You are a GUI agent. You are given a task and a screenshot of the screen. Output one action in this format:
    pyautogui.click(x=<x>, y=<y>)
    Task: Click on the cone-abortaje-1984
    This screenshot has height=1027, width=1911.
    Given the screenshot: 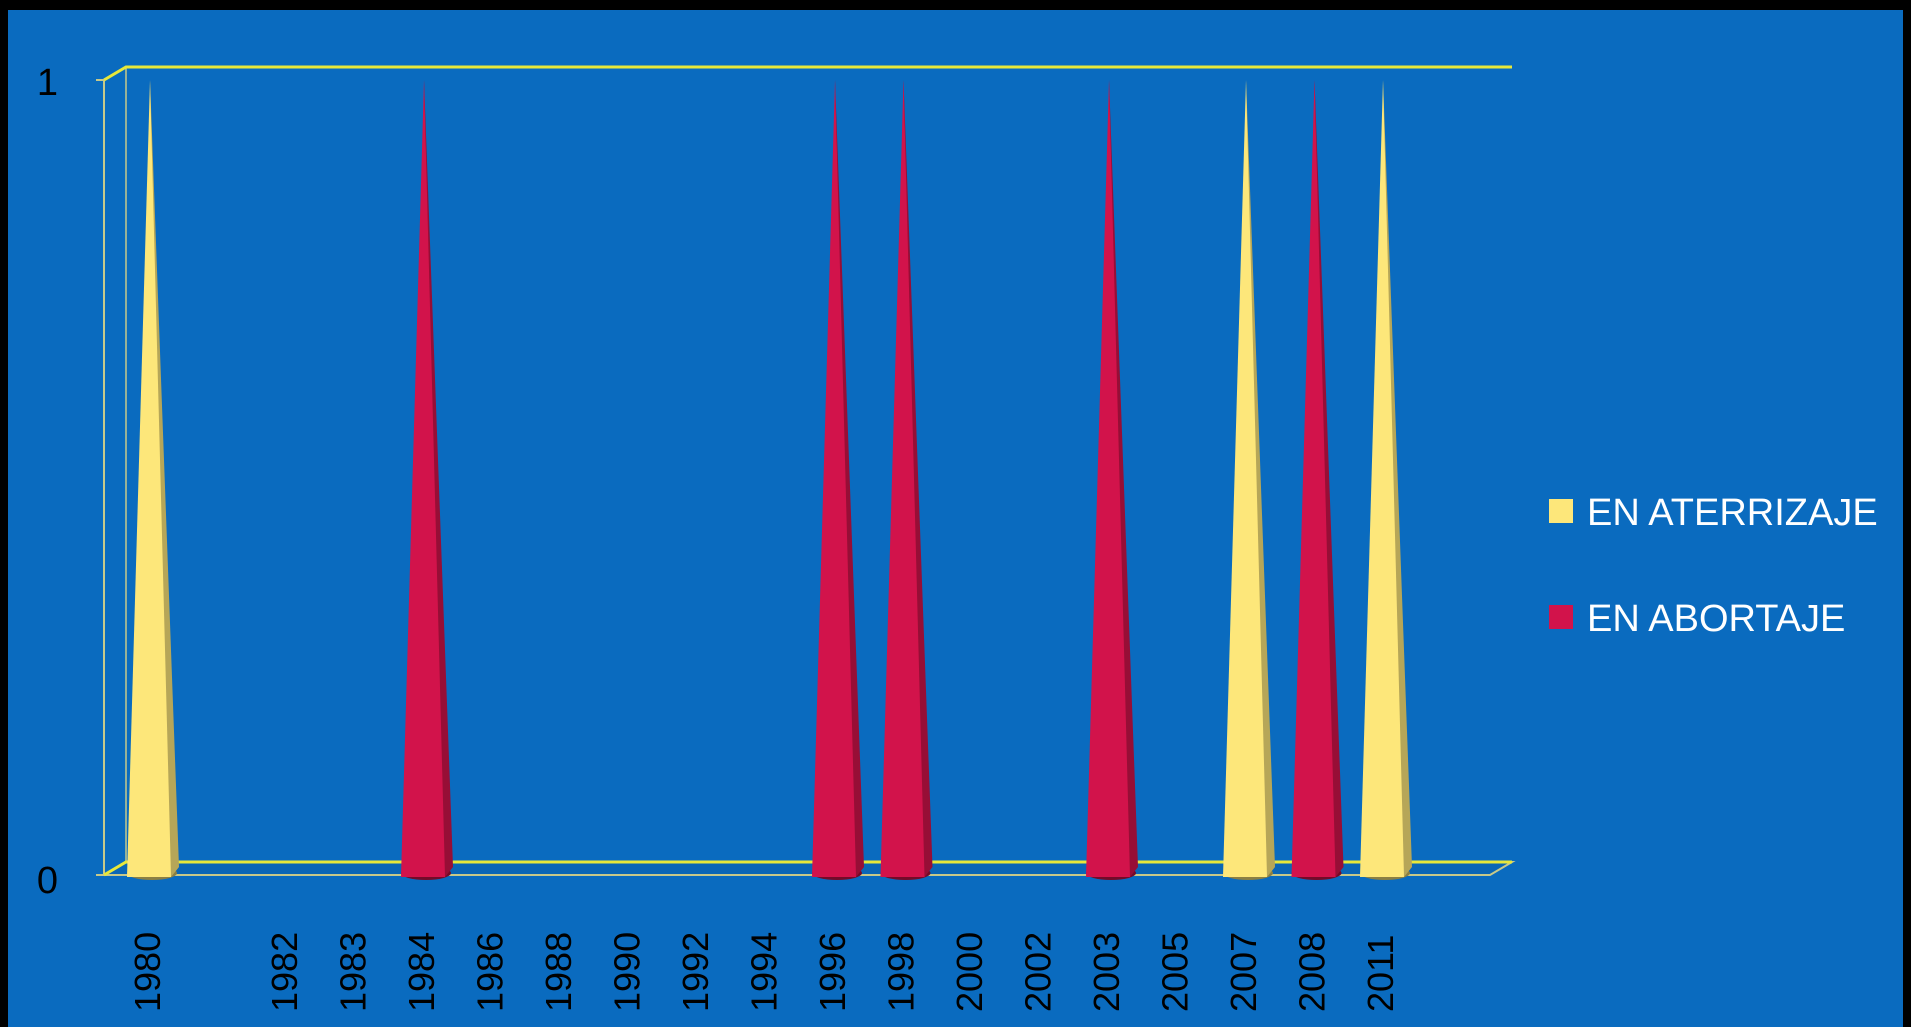 What is the action you would take?
    pyautogui.click(x=427, y=480)
    